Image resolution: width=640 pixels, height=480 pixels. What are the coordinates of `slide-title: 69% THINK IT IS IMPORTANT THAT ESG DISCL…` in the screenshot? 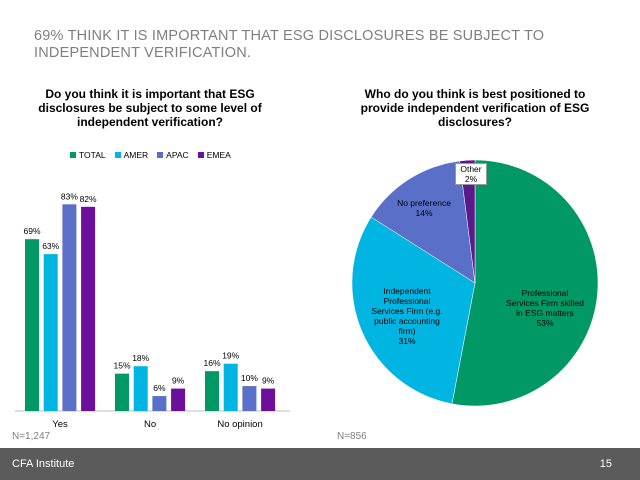 It's located at (289, 44).